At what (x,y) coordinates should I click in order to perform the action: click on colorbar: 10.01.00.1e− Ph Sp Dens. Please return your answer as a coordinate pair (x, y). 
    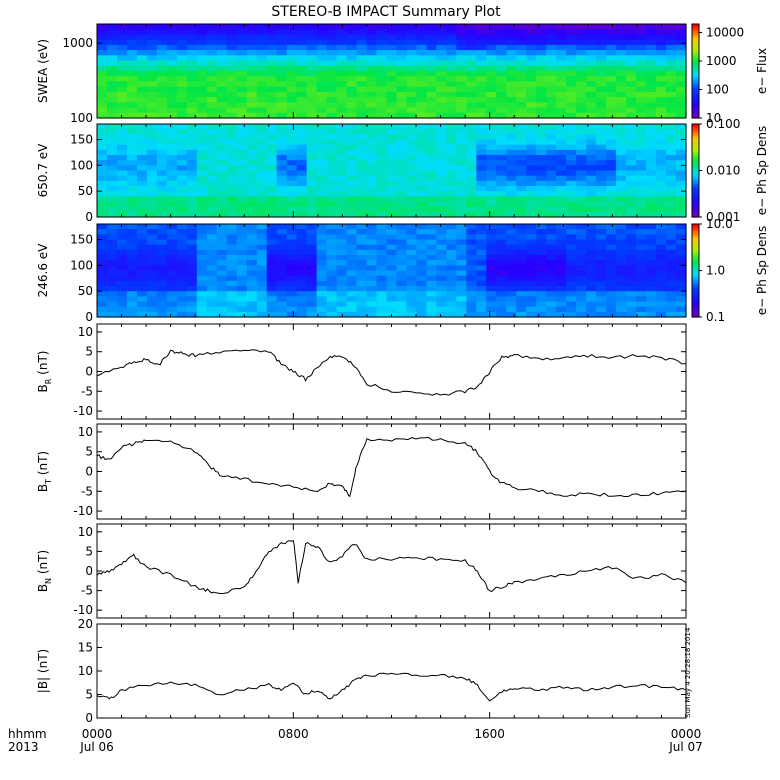
    Looking at the image, I should click on (730, 270).